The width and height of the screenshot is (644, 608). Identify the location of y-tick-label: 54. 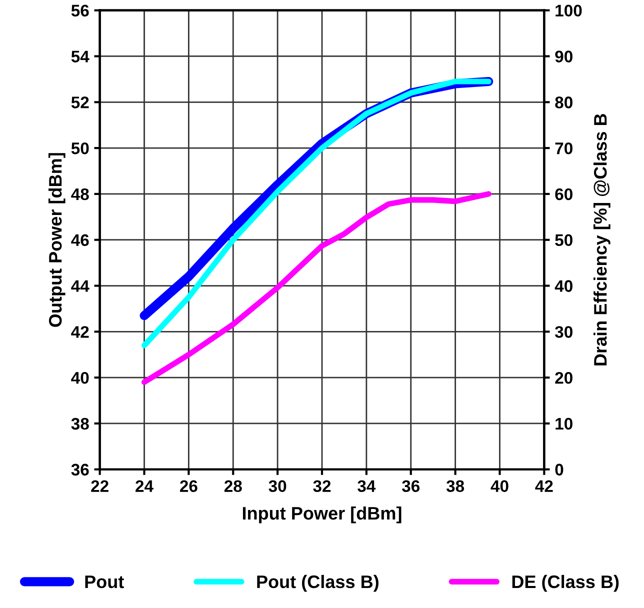
(80, 56).